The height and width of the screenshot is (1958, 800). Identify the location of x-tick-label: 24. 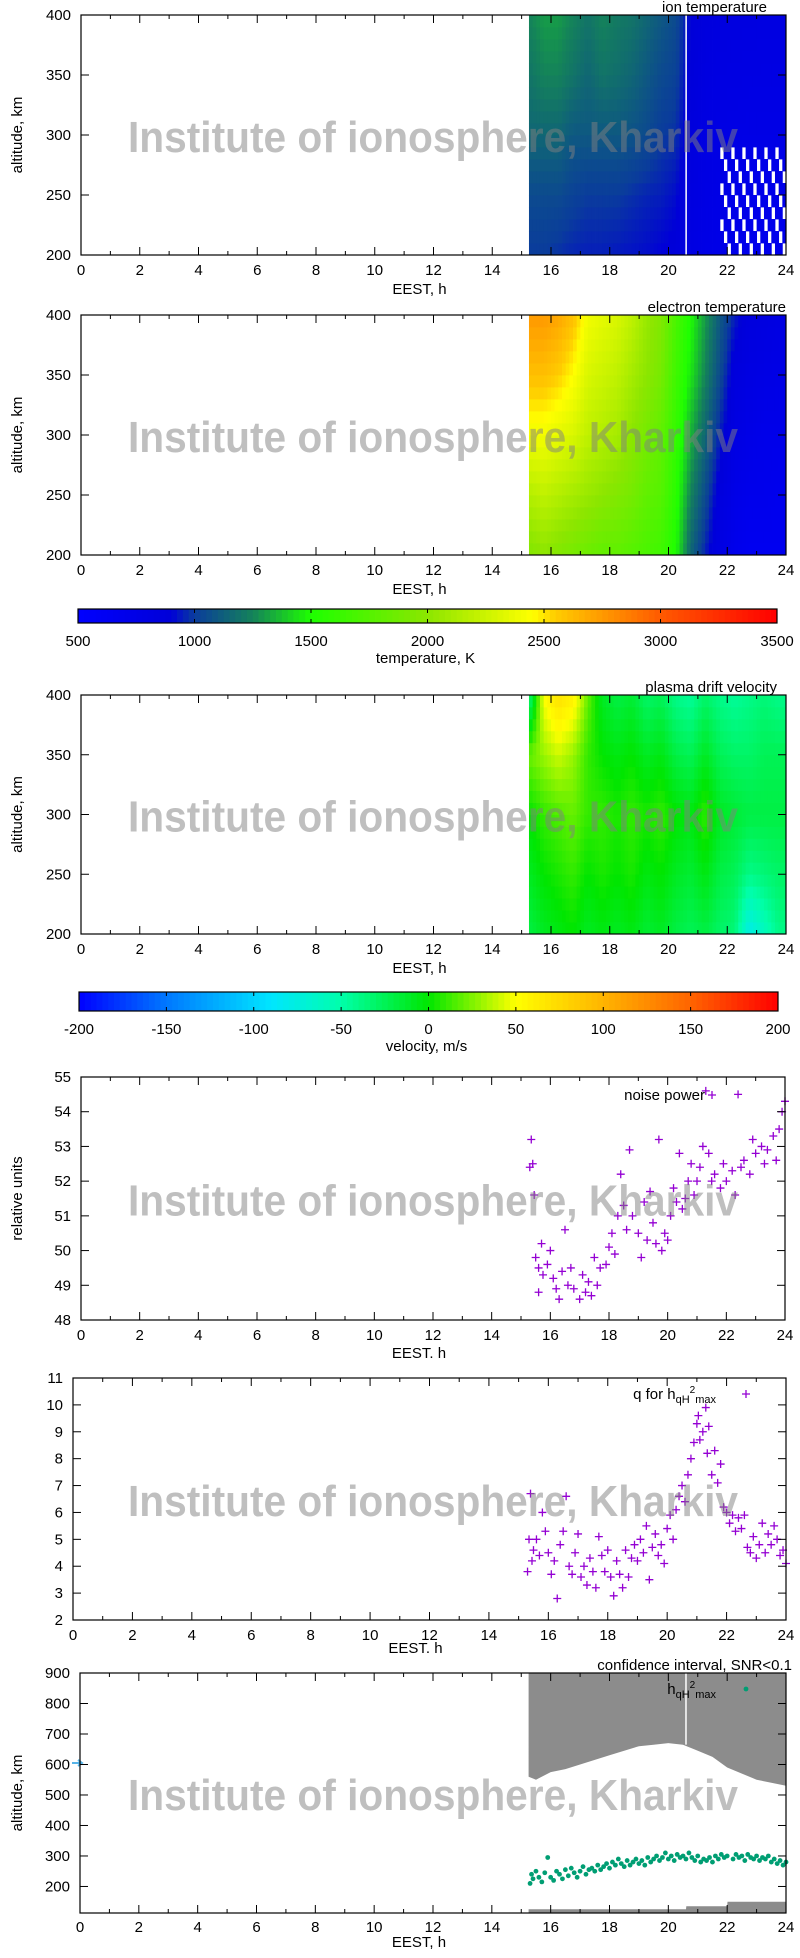
(786, 949).